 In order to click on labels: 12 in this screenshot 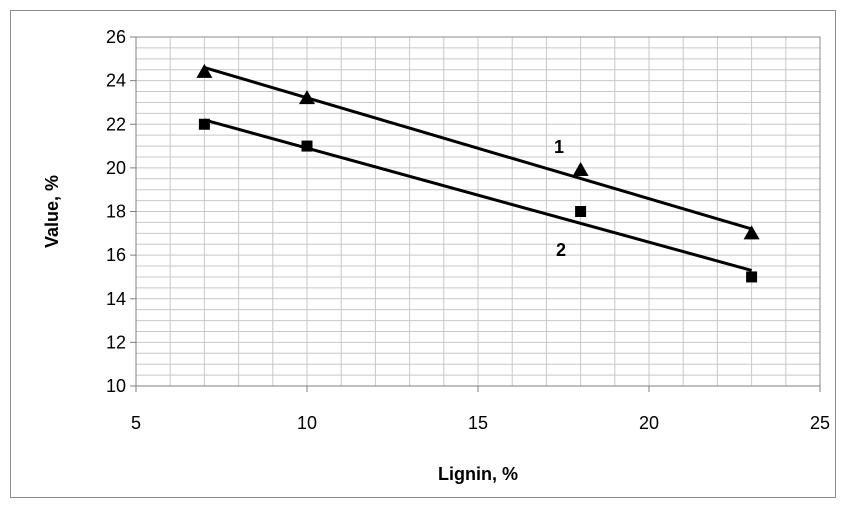, I will do `click(560, 198)`.